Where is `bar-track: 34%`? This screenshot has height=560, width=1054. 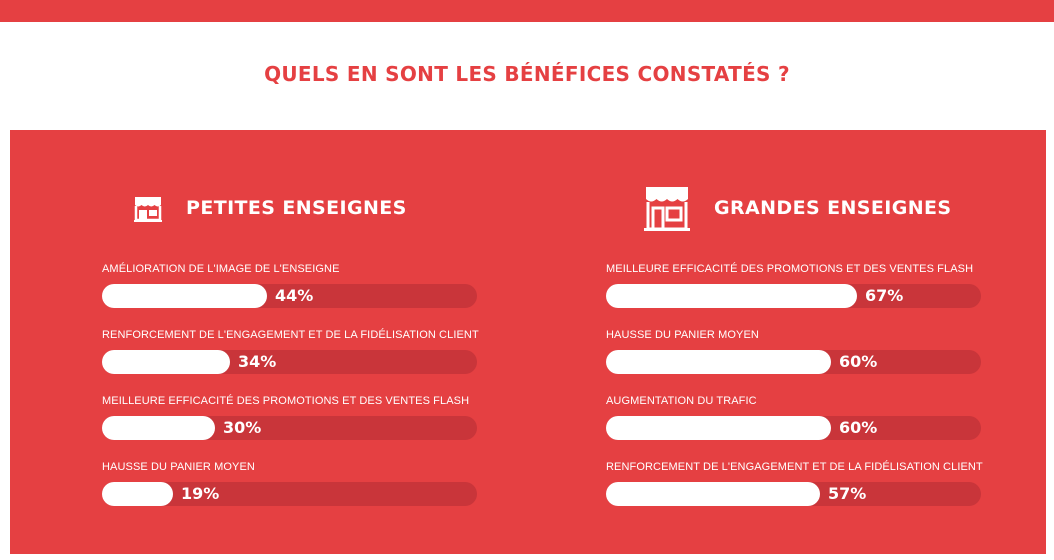 bar-track: 34% is located at coordinates (289, 362).